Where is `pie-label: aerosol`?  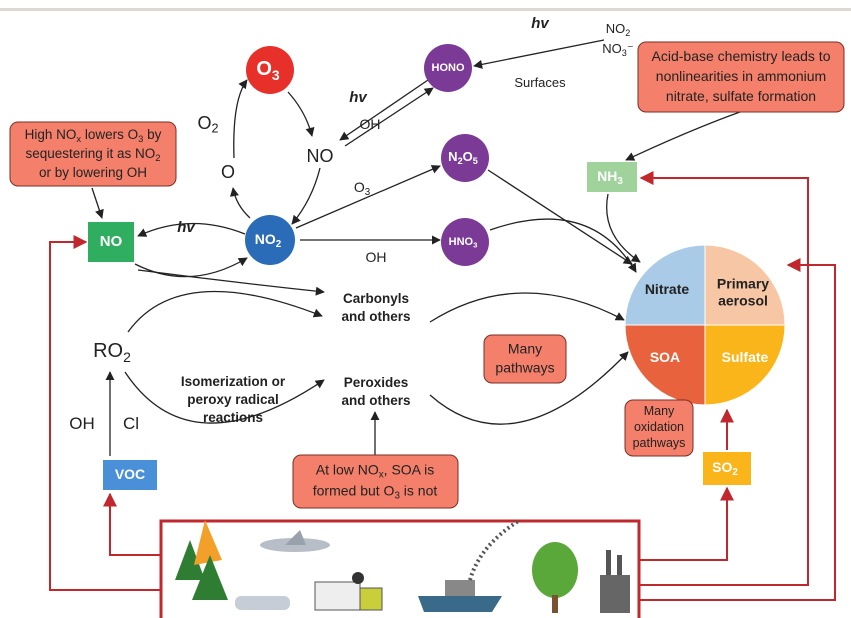 pie-label: aerosol is located at coordinates (743, 300).